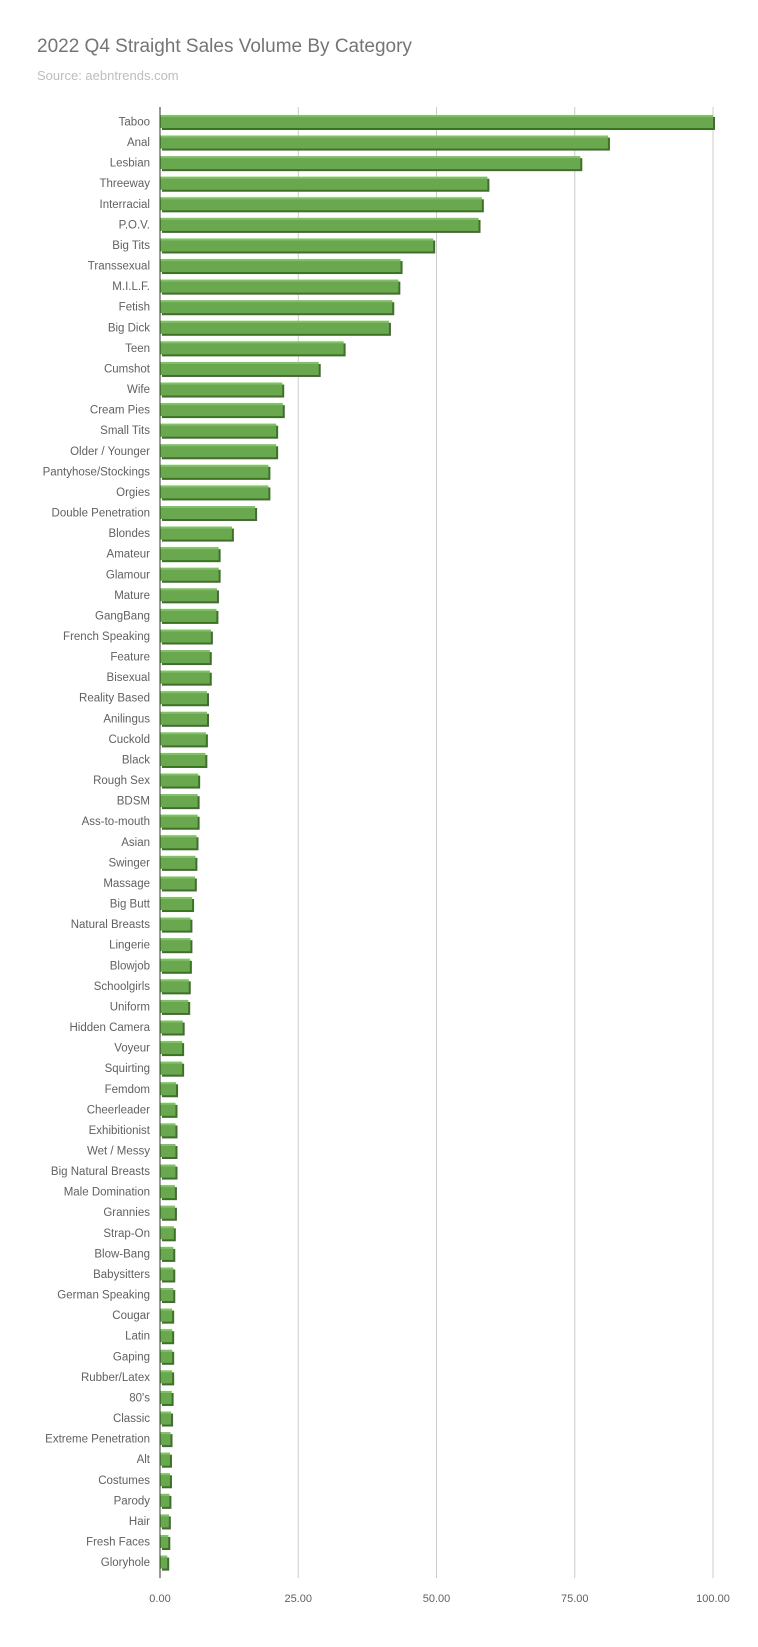 Image resolution: width=758 pixels, height=1647 pixels. I want to click on category-label: Cuckold, so click(129, 740).